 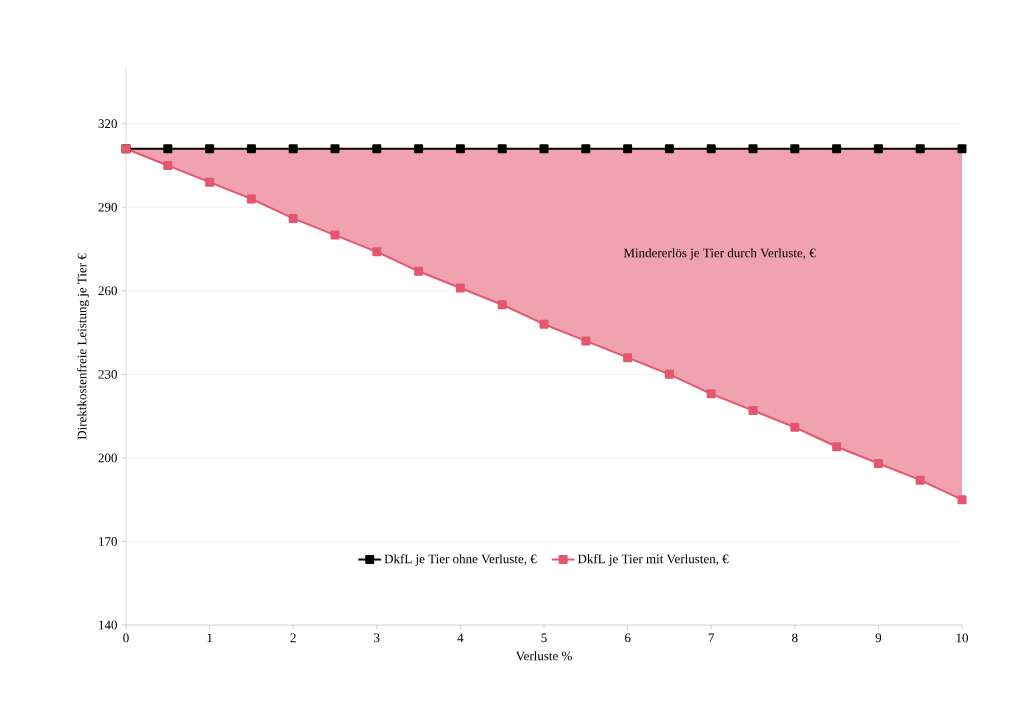 I want to click on x-tick-label: 10, so click(x=962, y=638).